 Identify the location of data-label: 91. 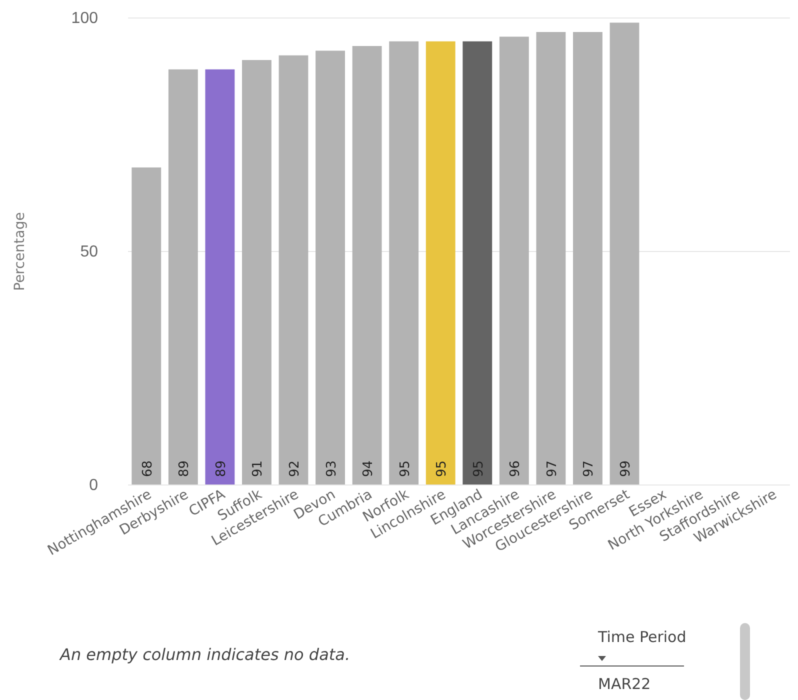
(258, 468).